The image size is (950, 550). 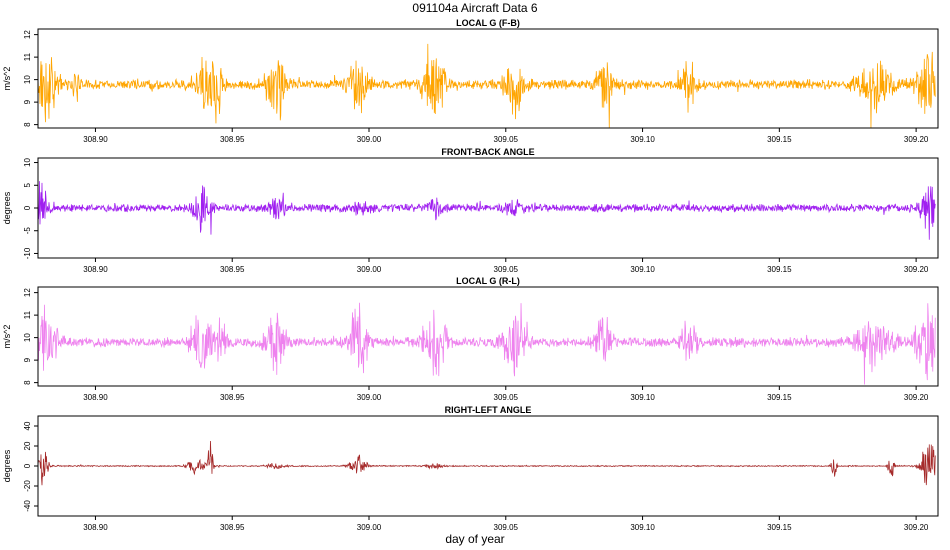 What do you see at coordinates (27, 506) in the screenshot?
I see `y-tick-label: -40` at bounding box center [27, 506].